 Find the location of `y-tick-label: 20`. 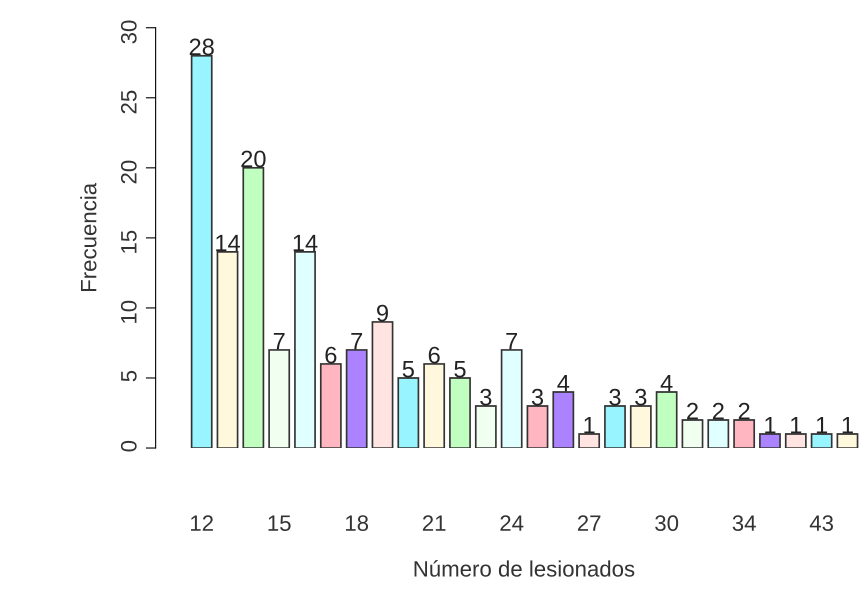

y-tick-label: 20 is located at coordinates (128, 172).